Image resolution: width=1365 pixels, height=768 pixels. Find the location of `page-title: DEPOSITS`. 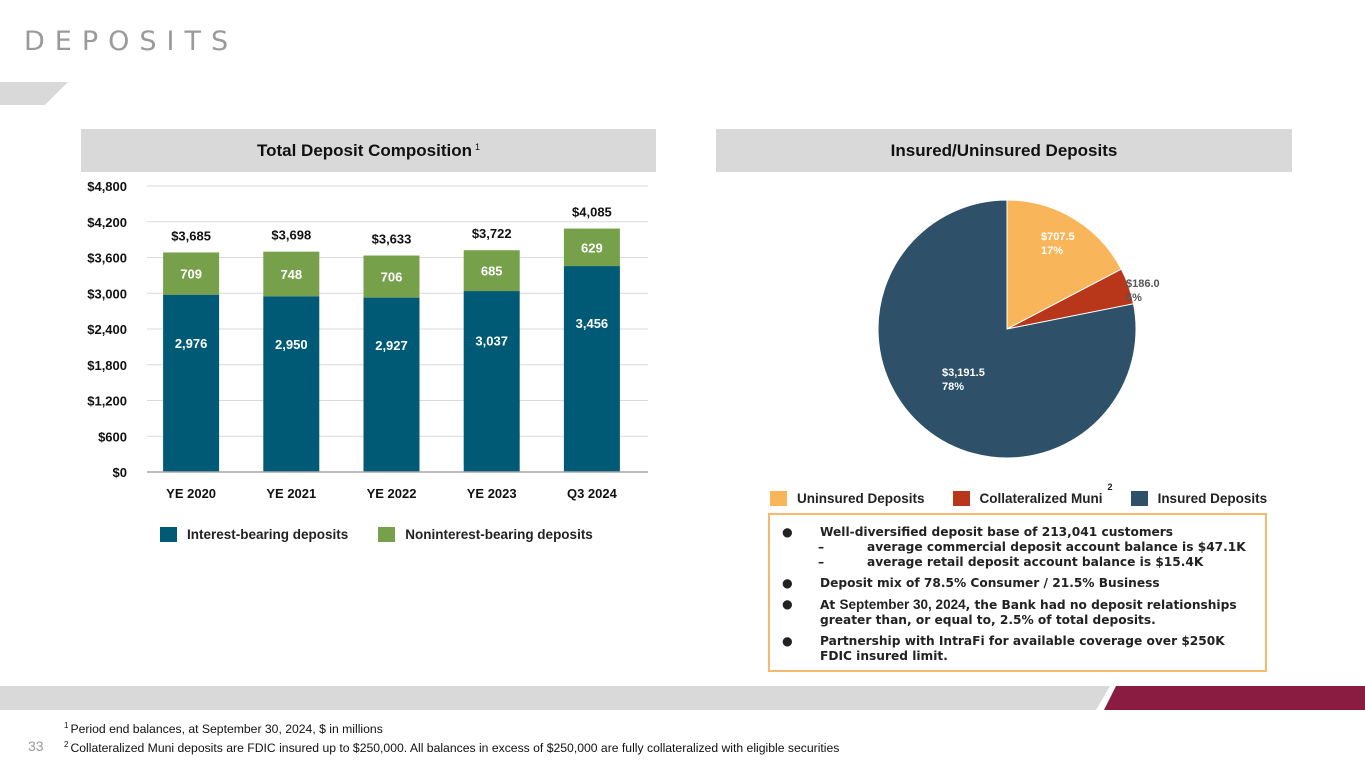

page-title: DEPOSITS is located at coordinates (131, 41).